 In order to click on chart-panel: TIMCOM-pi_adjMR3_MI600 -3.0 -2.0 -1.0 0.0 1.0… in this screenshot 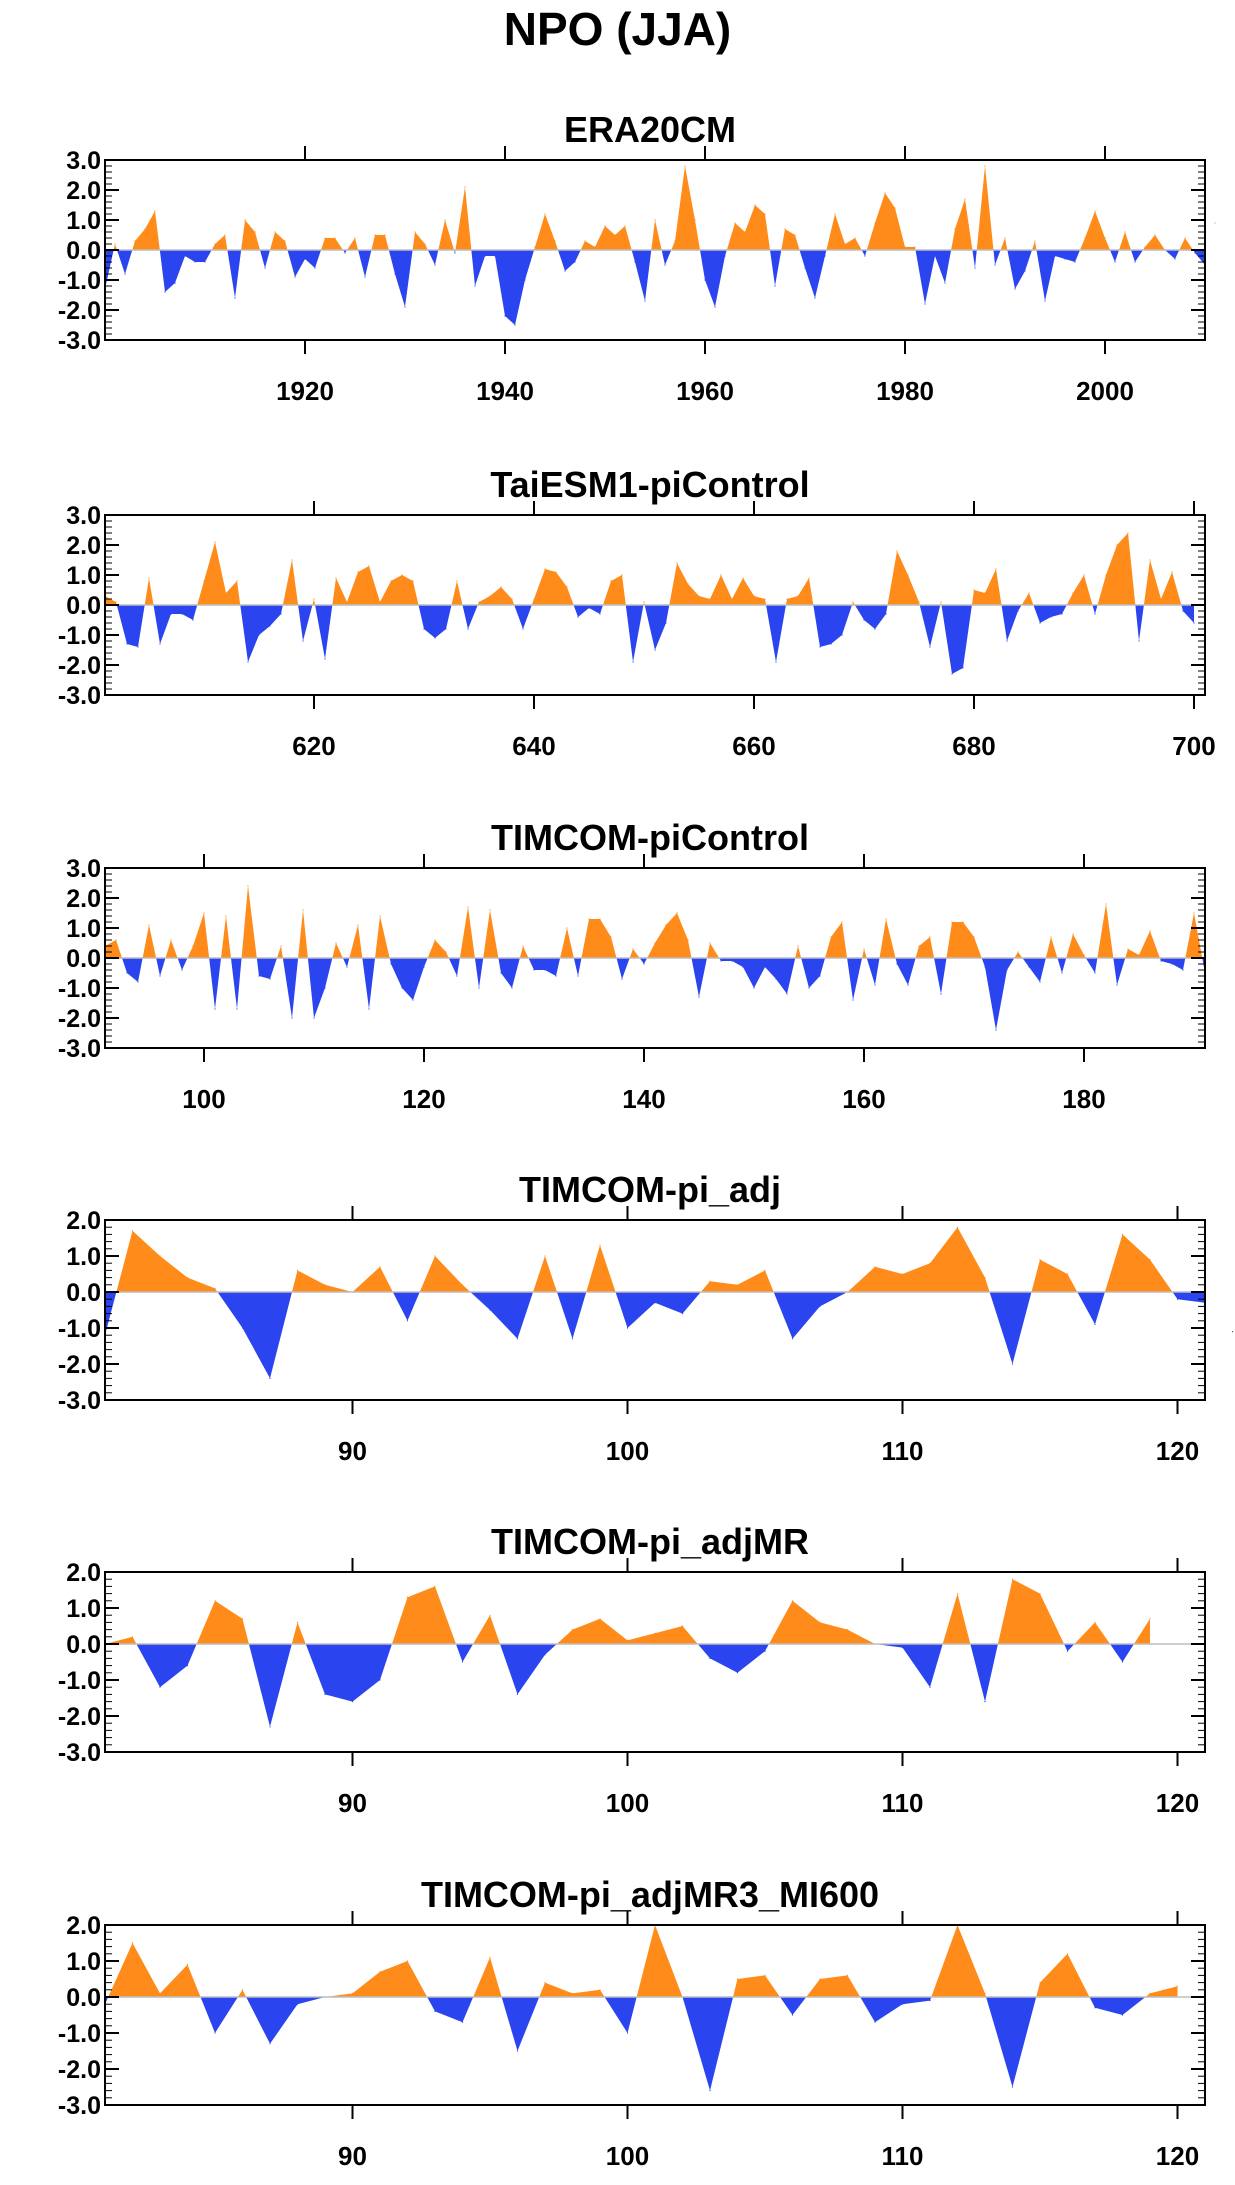, I will do `click(632, 2022)`.